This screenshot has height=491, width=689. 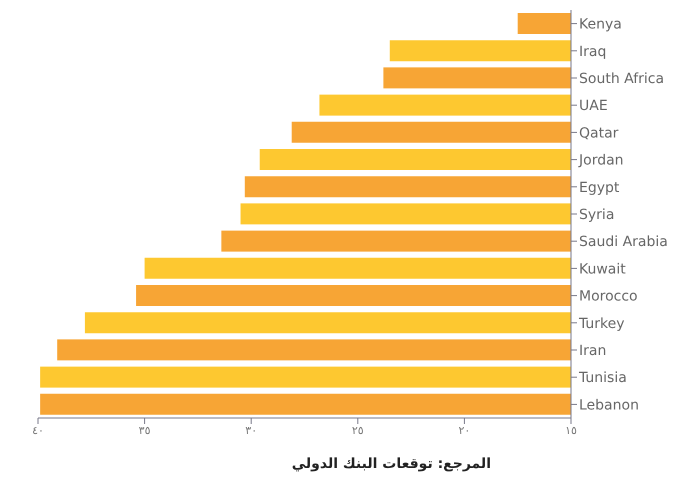 What do you see at coordinates (609, 405) in the screenshot?
I see `y-tick-label: Lebanon` at bounding box center [609, 405].